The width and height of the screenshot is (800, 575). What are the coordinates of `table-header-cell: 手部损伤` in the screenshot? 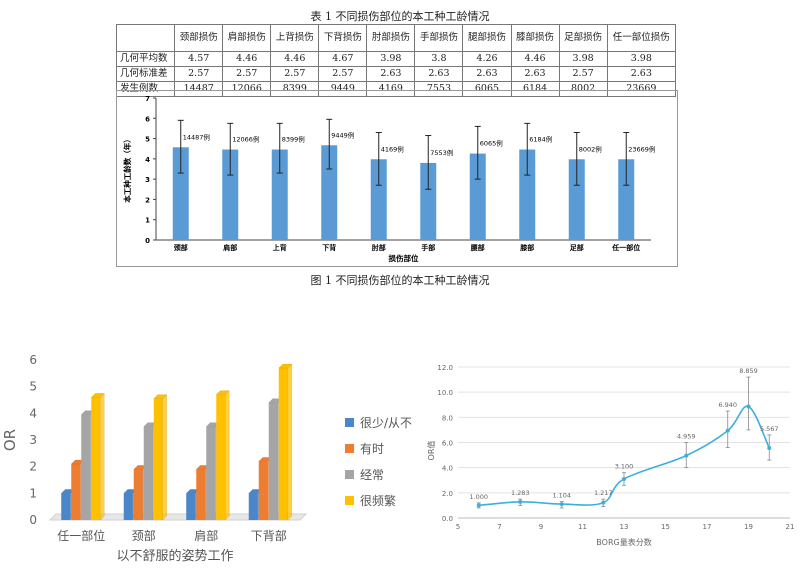 It's located at (439, 38).